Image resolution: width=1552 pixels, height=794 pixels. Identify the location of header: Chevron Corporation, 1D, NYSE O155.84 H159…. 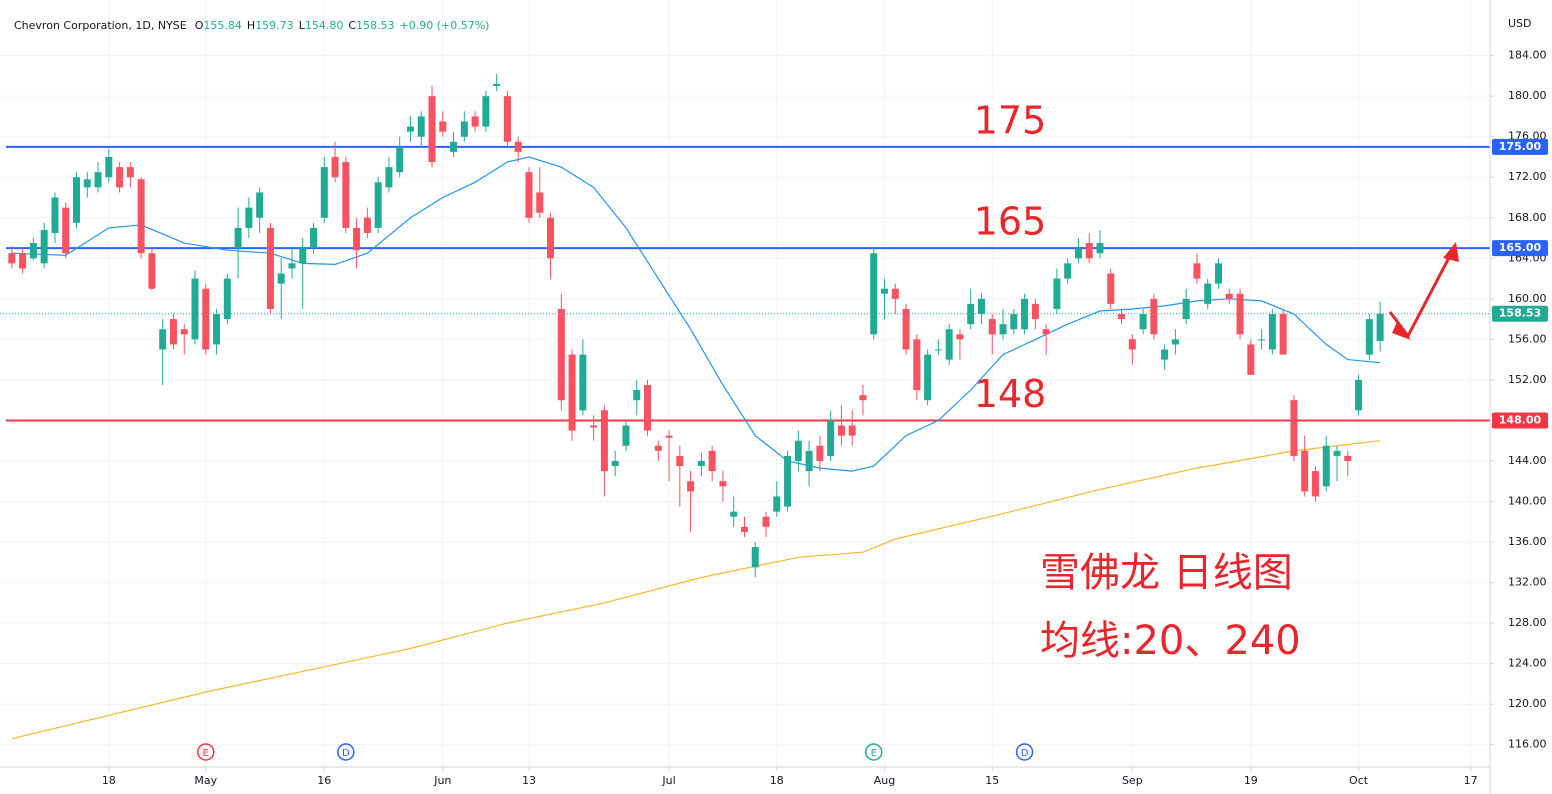
(251, 25).